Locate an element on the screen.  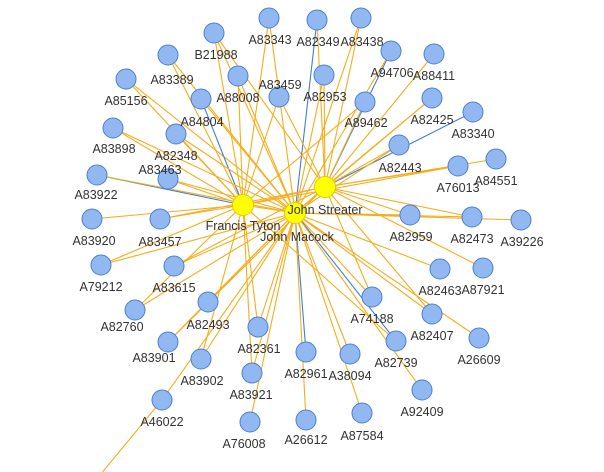
node-a82953 is located at coordinates (324, 75).